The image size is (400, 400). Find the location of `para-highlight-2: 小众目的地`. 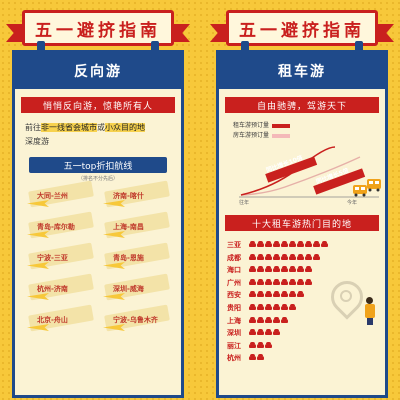

para-highlight-2: 小众目的地 is located at coordinates (125, 127).